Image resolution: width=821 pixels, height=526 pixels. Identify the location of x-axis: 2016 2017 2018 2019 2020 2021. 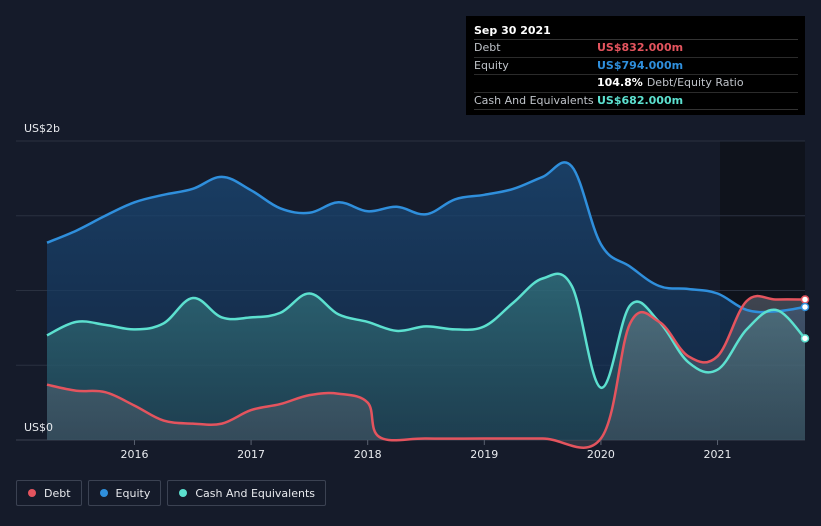
(426, 450).